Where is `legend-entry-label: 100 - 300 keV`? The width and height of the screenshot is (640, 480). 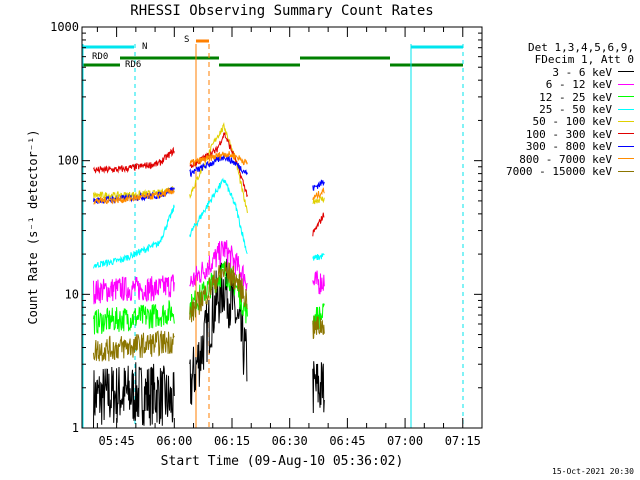
legend-entry-label: 100 - 300 keV is located at coordinates (568, 134).